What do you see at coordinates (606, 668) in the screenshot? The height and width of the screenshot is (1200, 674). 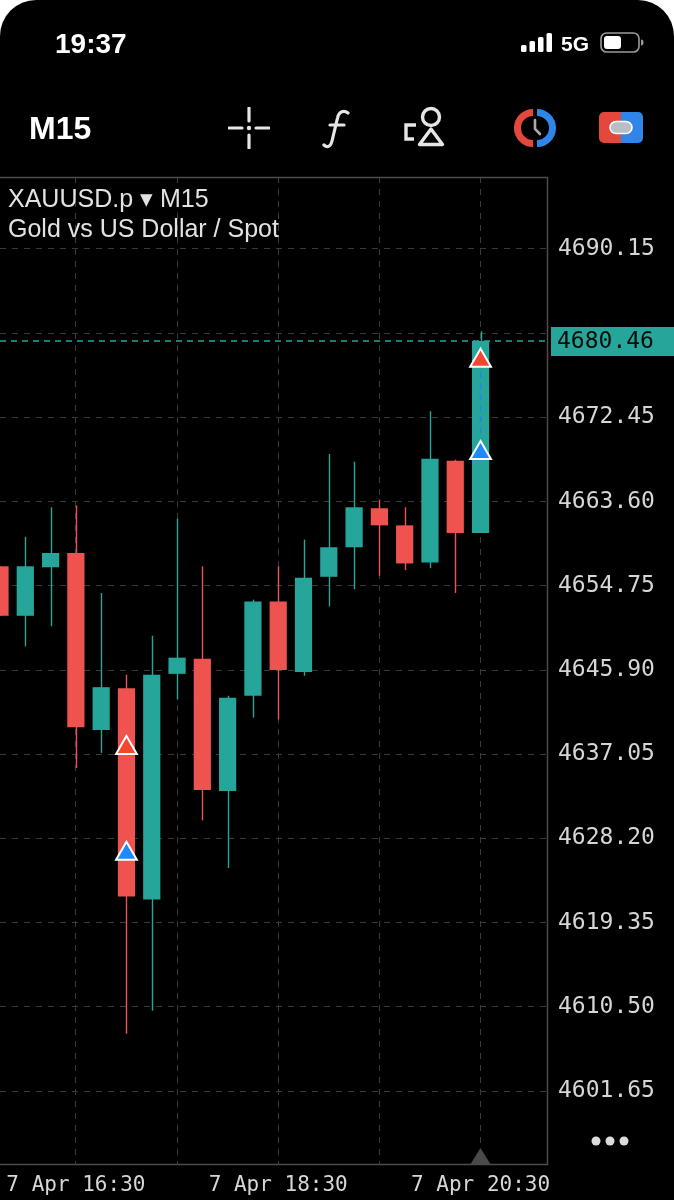 I see `y-tick-label: 4645.90` at bounding box center [606, 668].